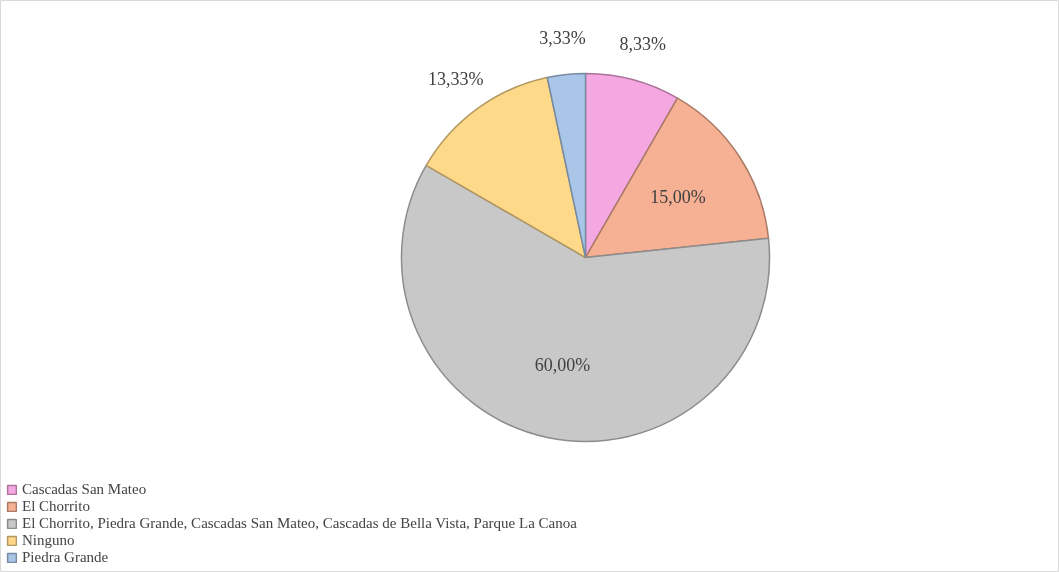 This screenshot has width=1059, height=572. What do you see at coordinates (84, 489) in the screenshot?
I see `legend-label: Cascadas San Mateo` at bounding box center [84, 489].